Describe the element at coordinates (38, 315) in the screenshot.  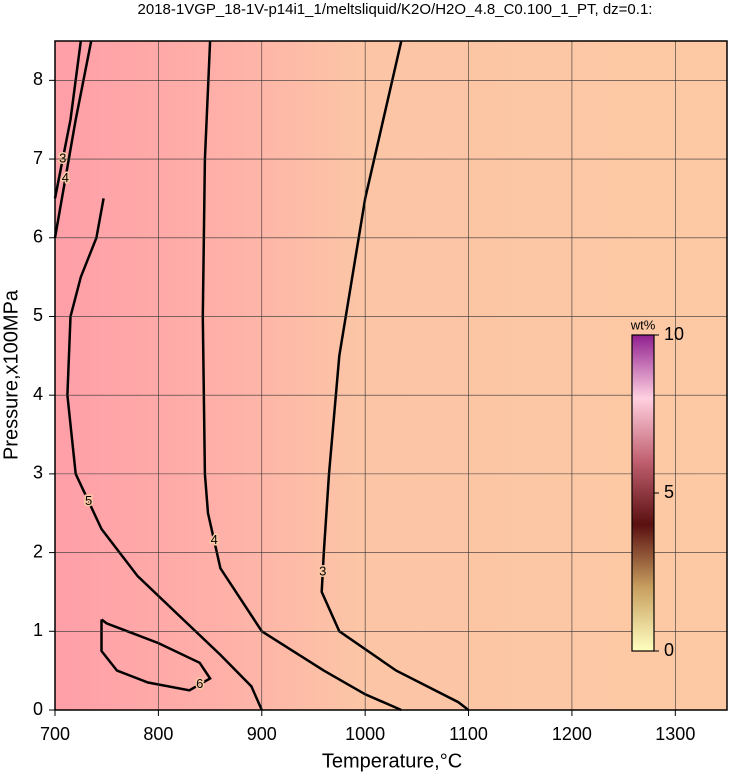
I see `y-tick-label: 5` at that location.